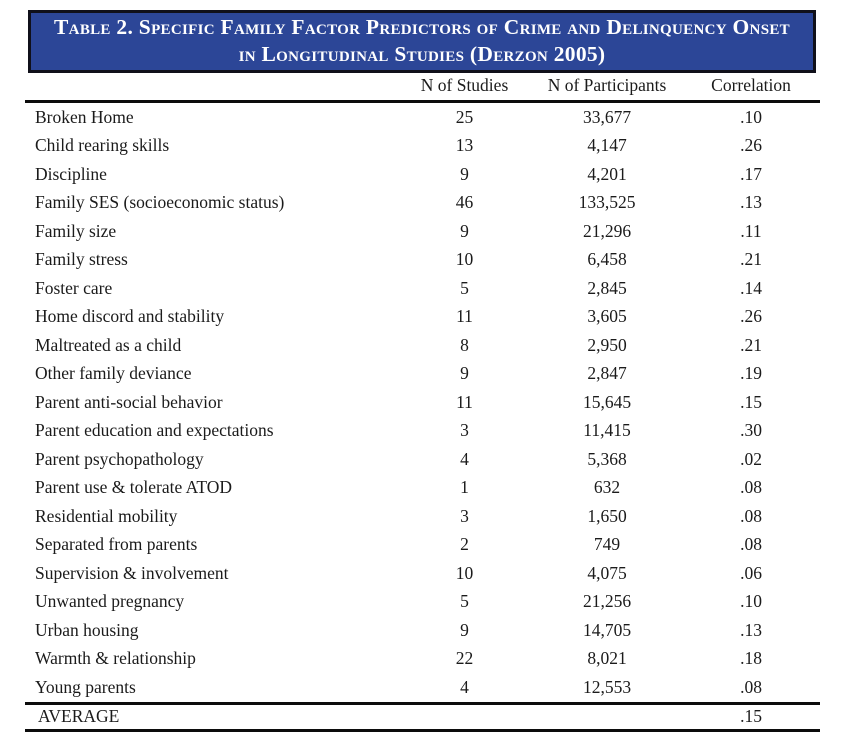 The width and height of the screenshot is (844, 738). What do you see at coordinates (607, 689) in the screenshot?
I see `participants-value: 12,553` at bounding box center [607, 689].